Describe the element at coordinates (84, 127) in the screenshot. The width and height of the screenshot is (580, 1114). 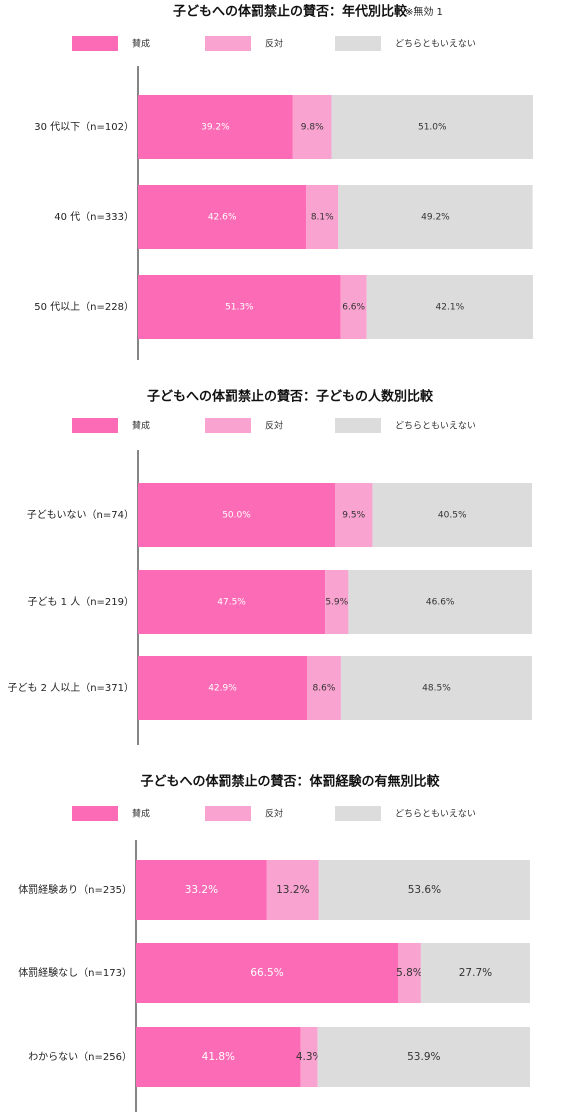
I see `category-label: 30 代以下（n=102）` at that location.